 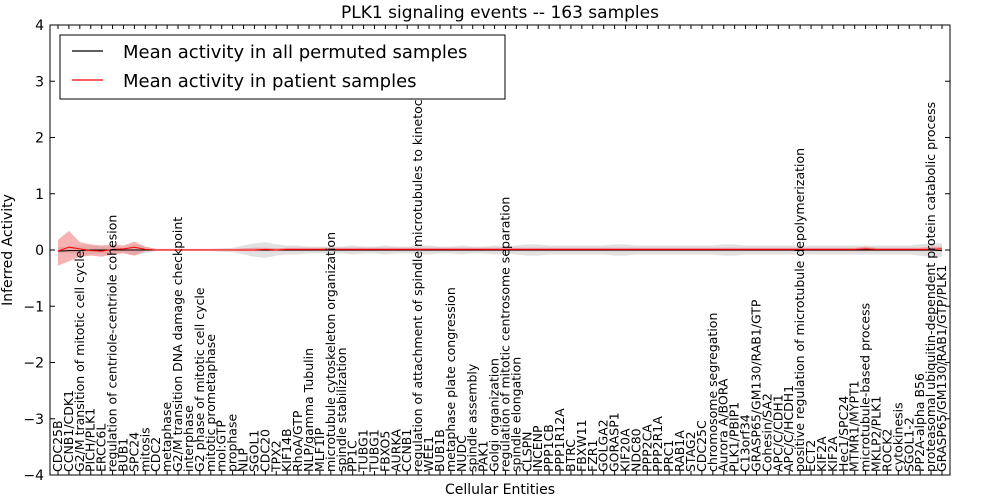 I want to click on x-category-label: spindle stabilization, so click(x=341, y=409).